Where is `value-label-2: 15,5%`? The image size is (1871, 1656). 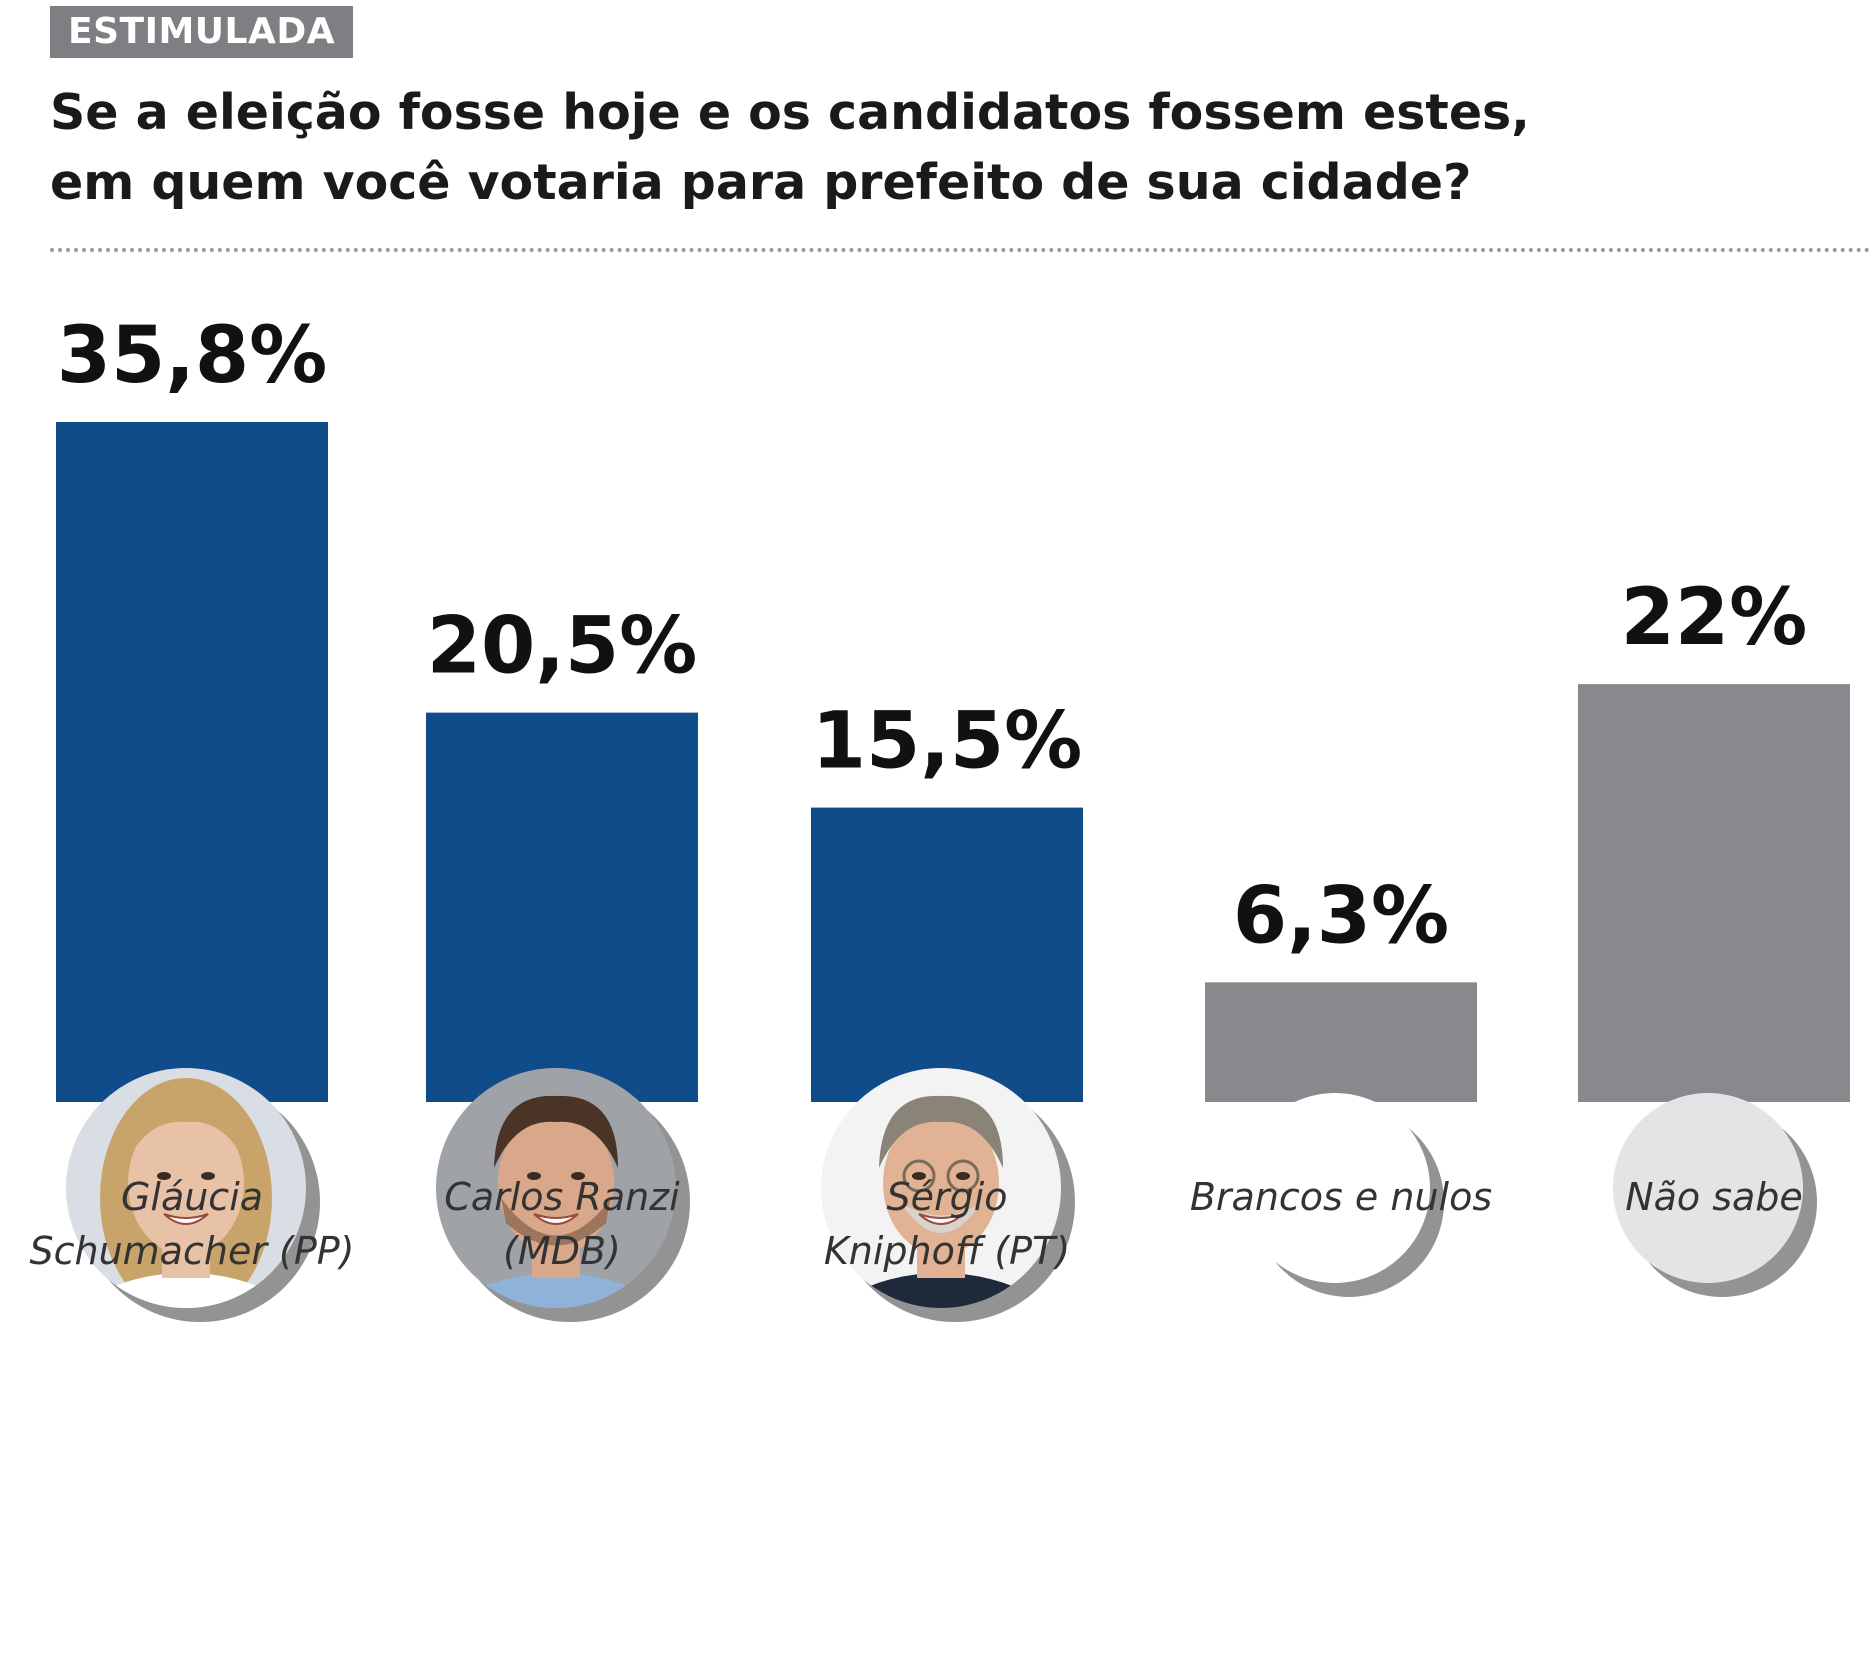
value-label-2: 15,5% is located at coordinates (947, 742).